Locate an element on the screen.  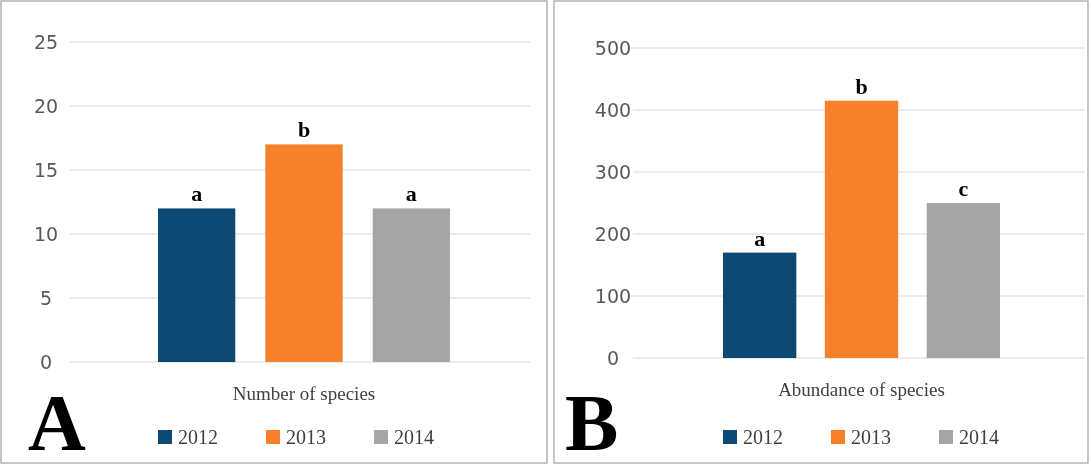
text: B is located at coordinates (592, 421).